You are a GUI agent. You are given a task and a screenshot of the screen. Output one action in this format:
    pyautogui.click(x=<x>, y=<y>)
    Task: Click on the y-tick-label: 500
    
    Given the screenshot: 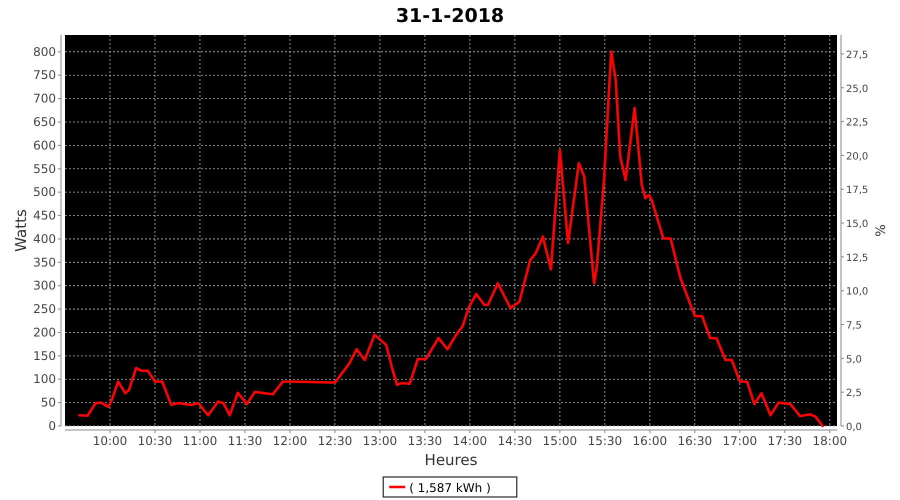 What is the action you would take?
    pyautogui.click(x=44, y=192)
    